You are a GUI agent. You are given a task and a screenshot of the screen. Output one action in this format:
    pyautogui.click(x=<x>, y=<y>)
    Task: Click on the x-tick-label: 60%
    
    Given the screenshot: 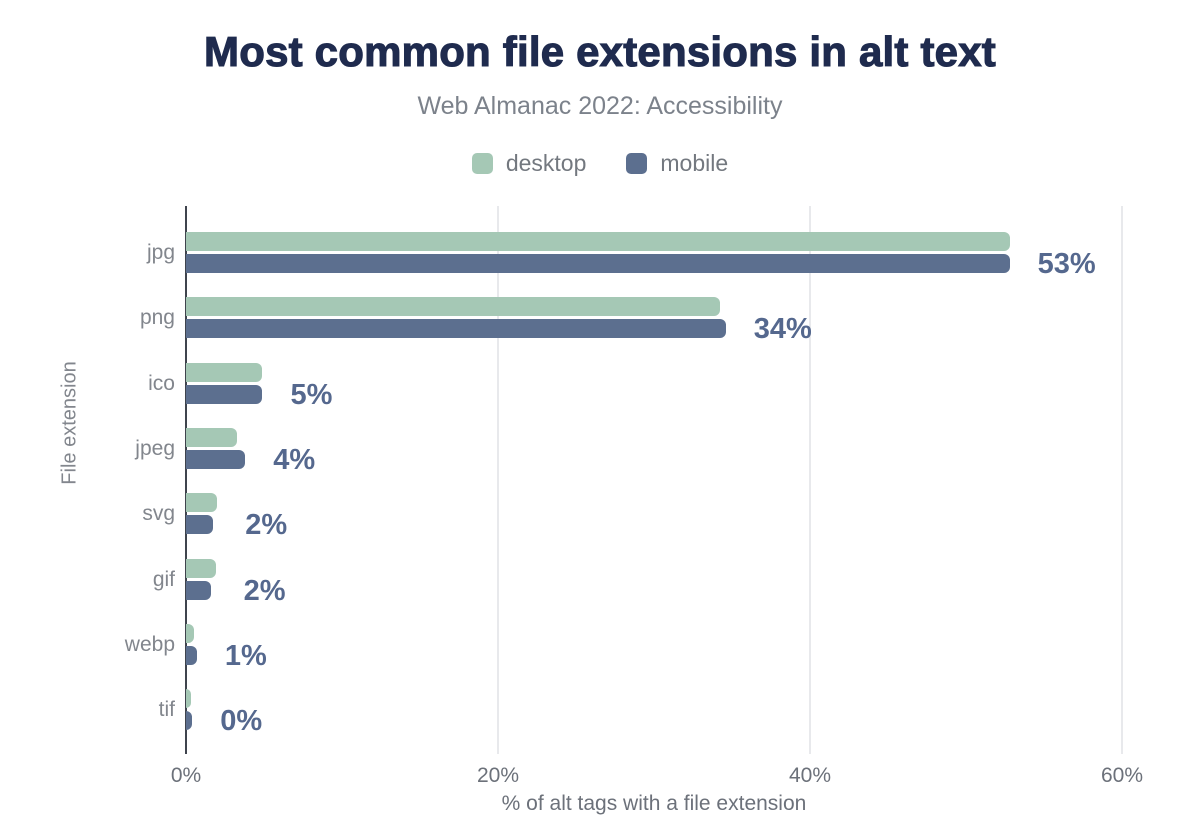 What is the action you would take?
    pyautogui.click(x=1122, y=775)
    